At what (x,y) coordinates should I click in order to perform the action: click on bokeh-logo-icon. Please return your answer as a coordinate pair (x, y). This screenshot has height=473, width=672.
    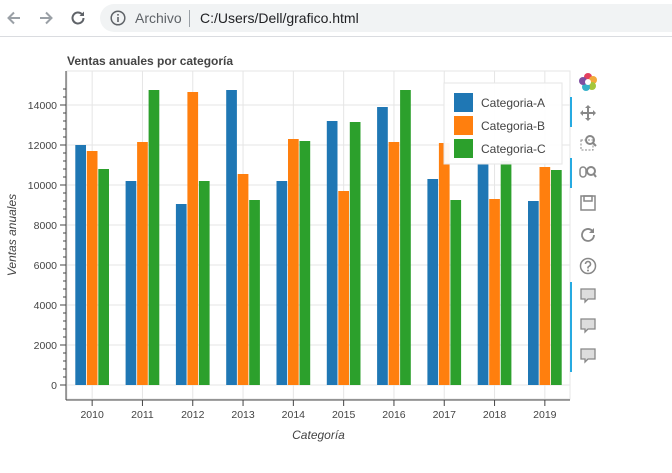
    Looking at the image, I should click on (588, 82).